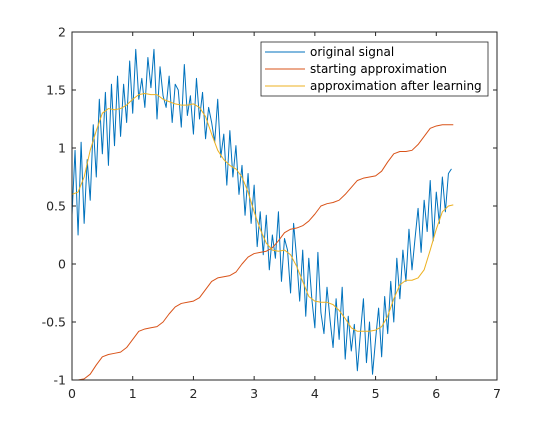 The image size is (550, 427). I want to click on x-tick-label: 6, so click(436, 393).